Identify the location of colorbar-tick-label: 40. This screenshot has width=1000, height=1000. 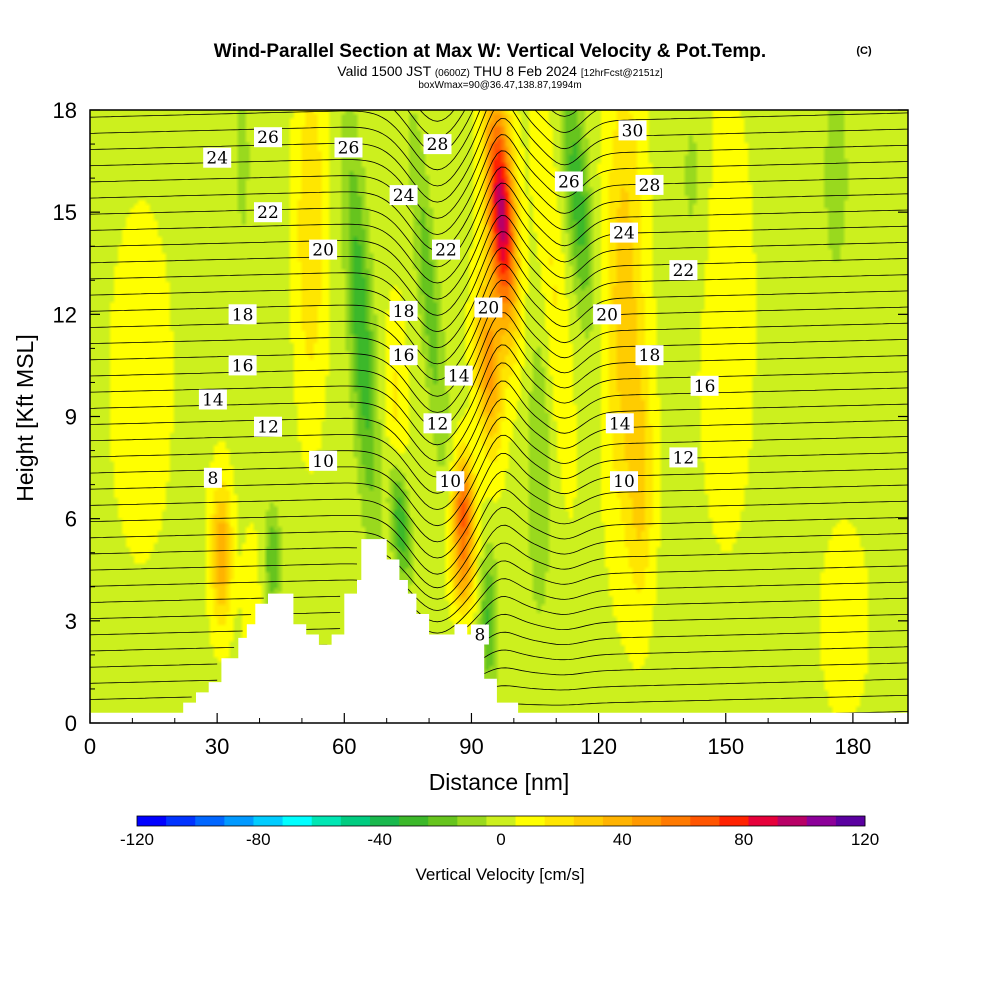
(622, 839).